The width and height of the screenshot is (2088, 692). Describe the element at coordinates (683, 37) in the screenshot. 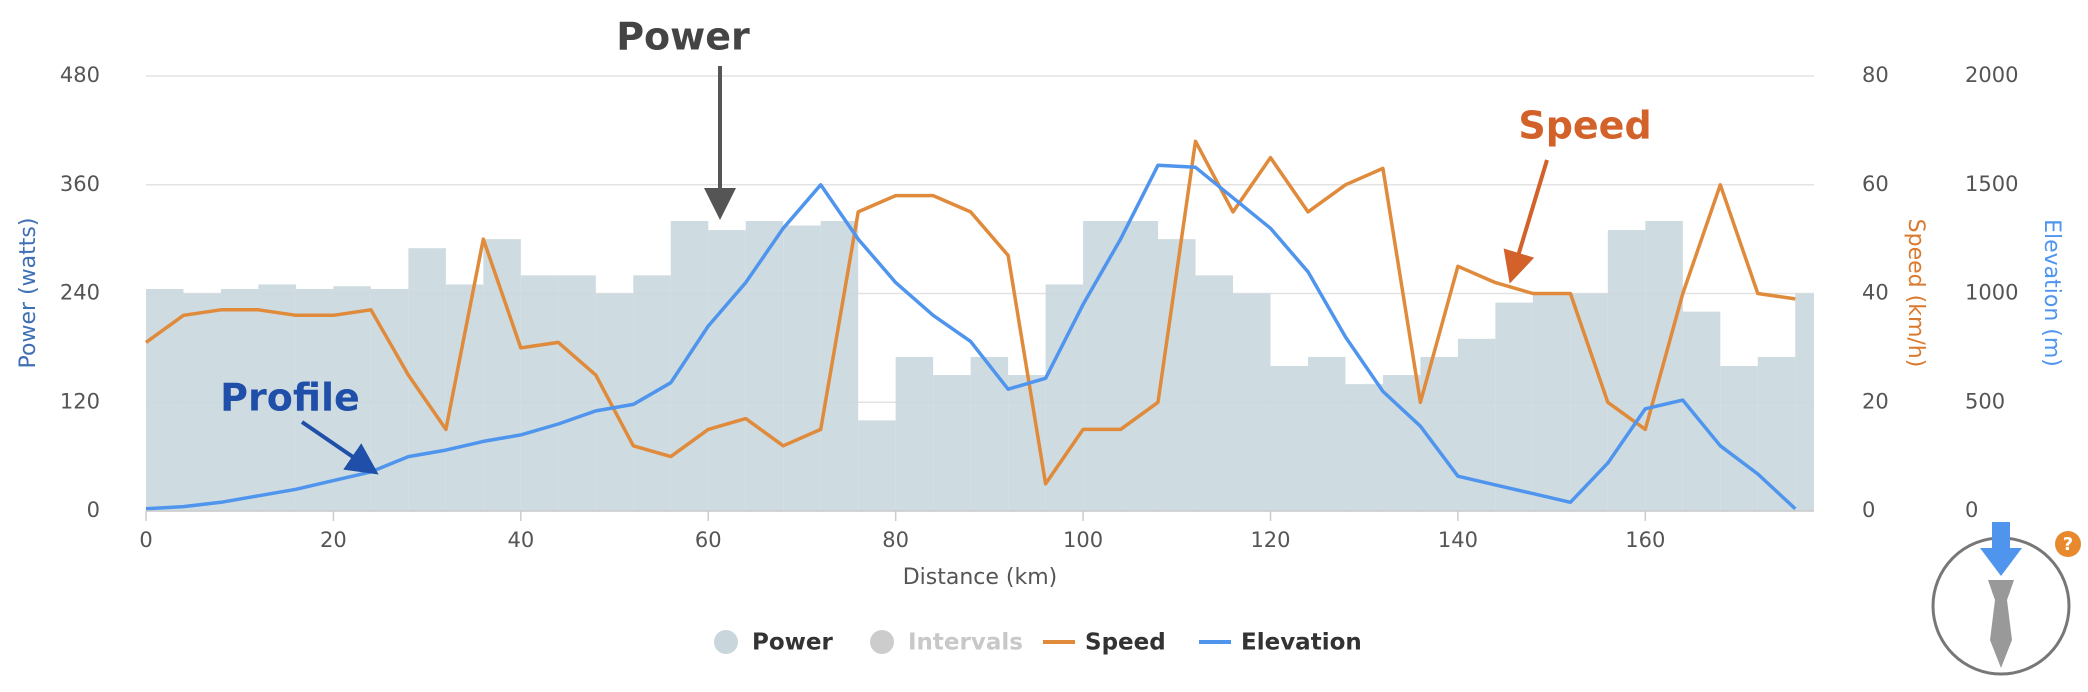

I see `annotation: Power` at that location.